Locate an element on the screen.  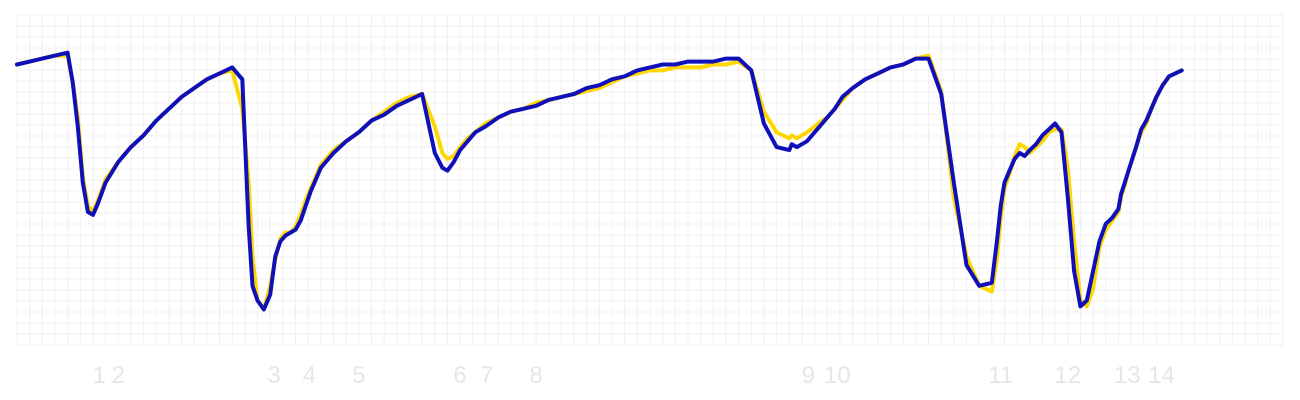
x-tick-label-1: 1 is located at coordinates (99, 375).